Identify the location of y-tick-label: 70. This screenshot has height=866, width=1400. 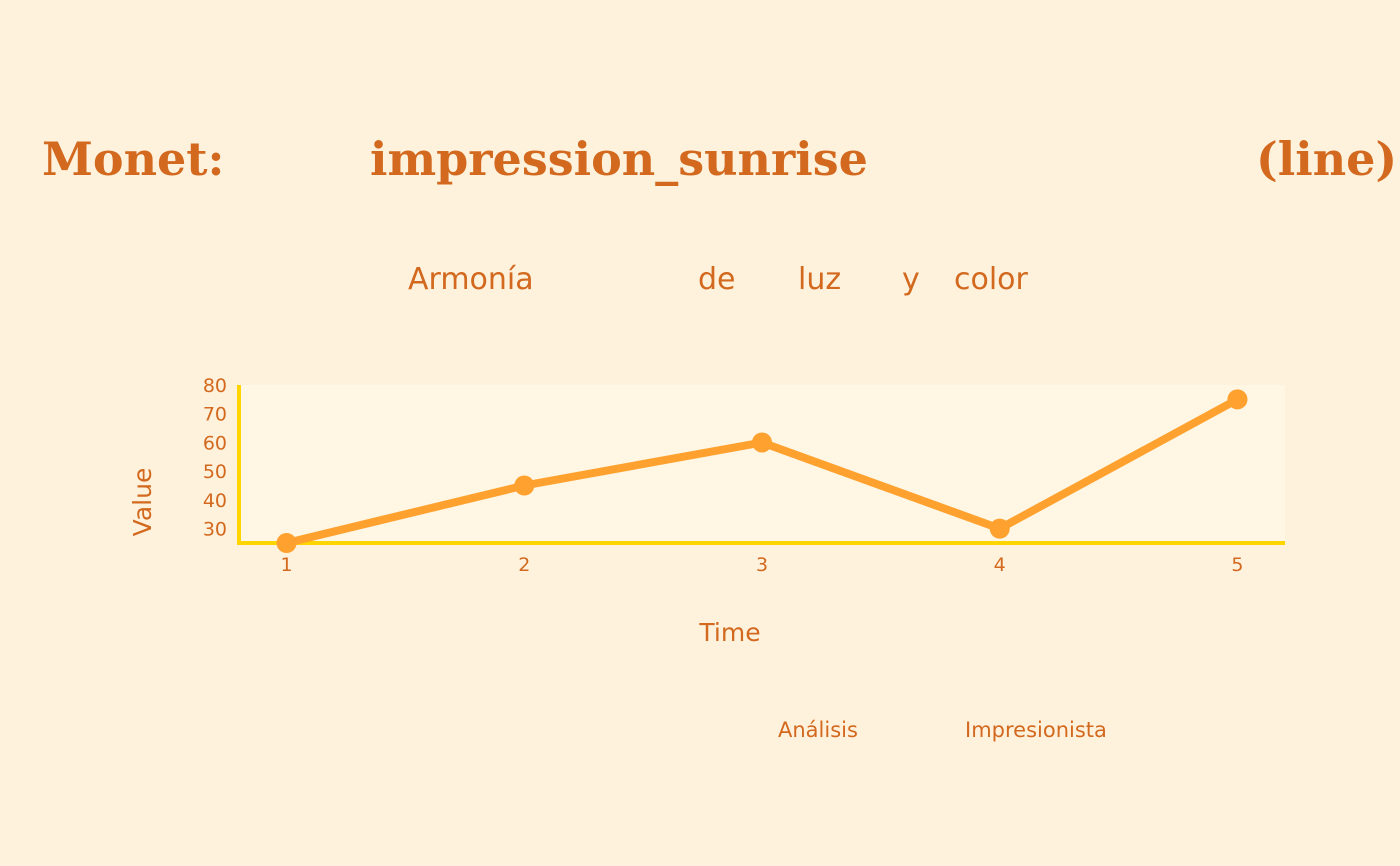
(215, 415).